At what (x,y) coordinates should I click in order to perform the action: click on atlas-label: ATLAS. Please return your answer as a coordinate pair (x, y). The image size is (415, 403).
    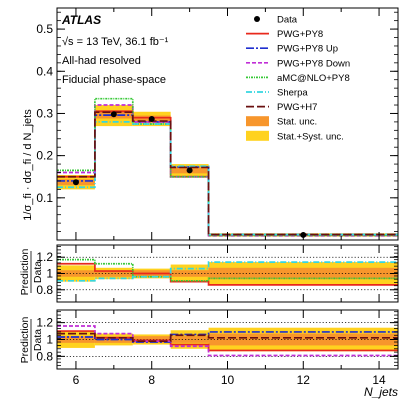
    Looking at the image, I should click on (81, 20).